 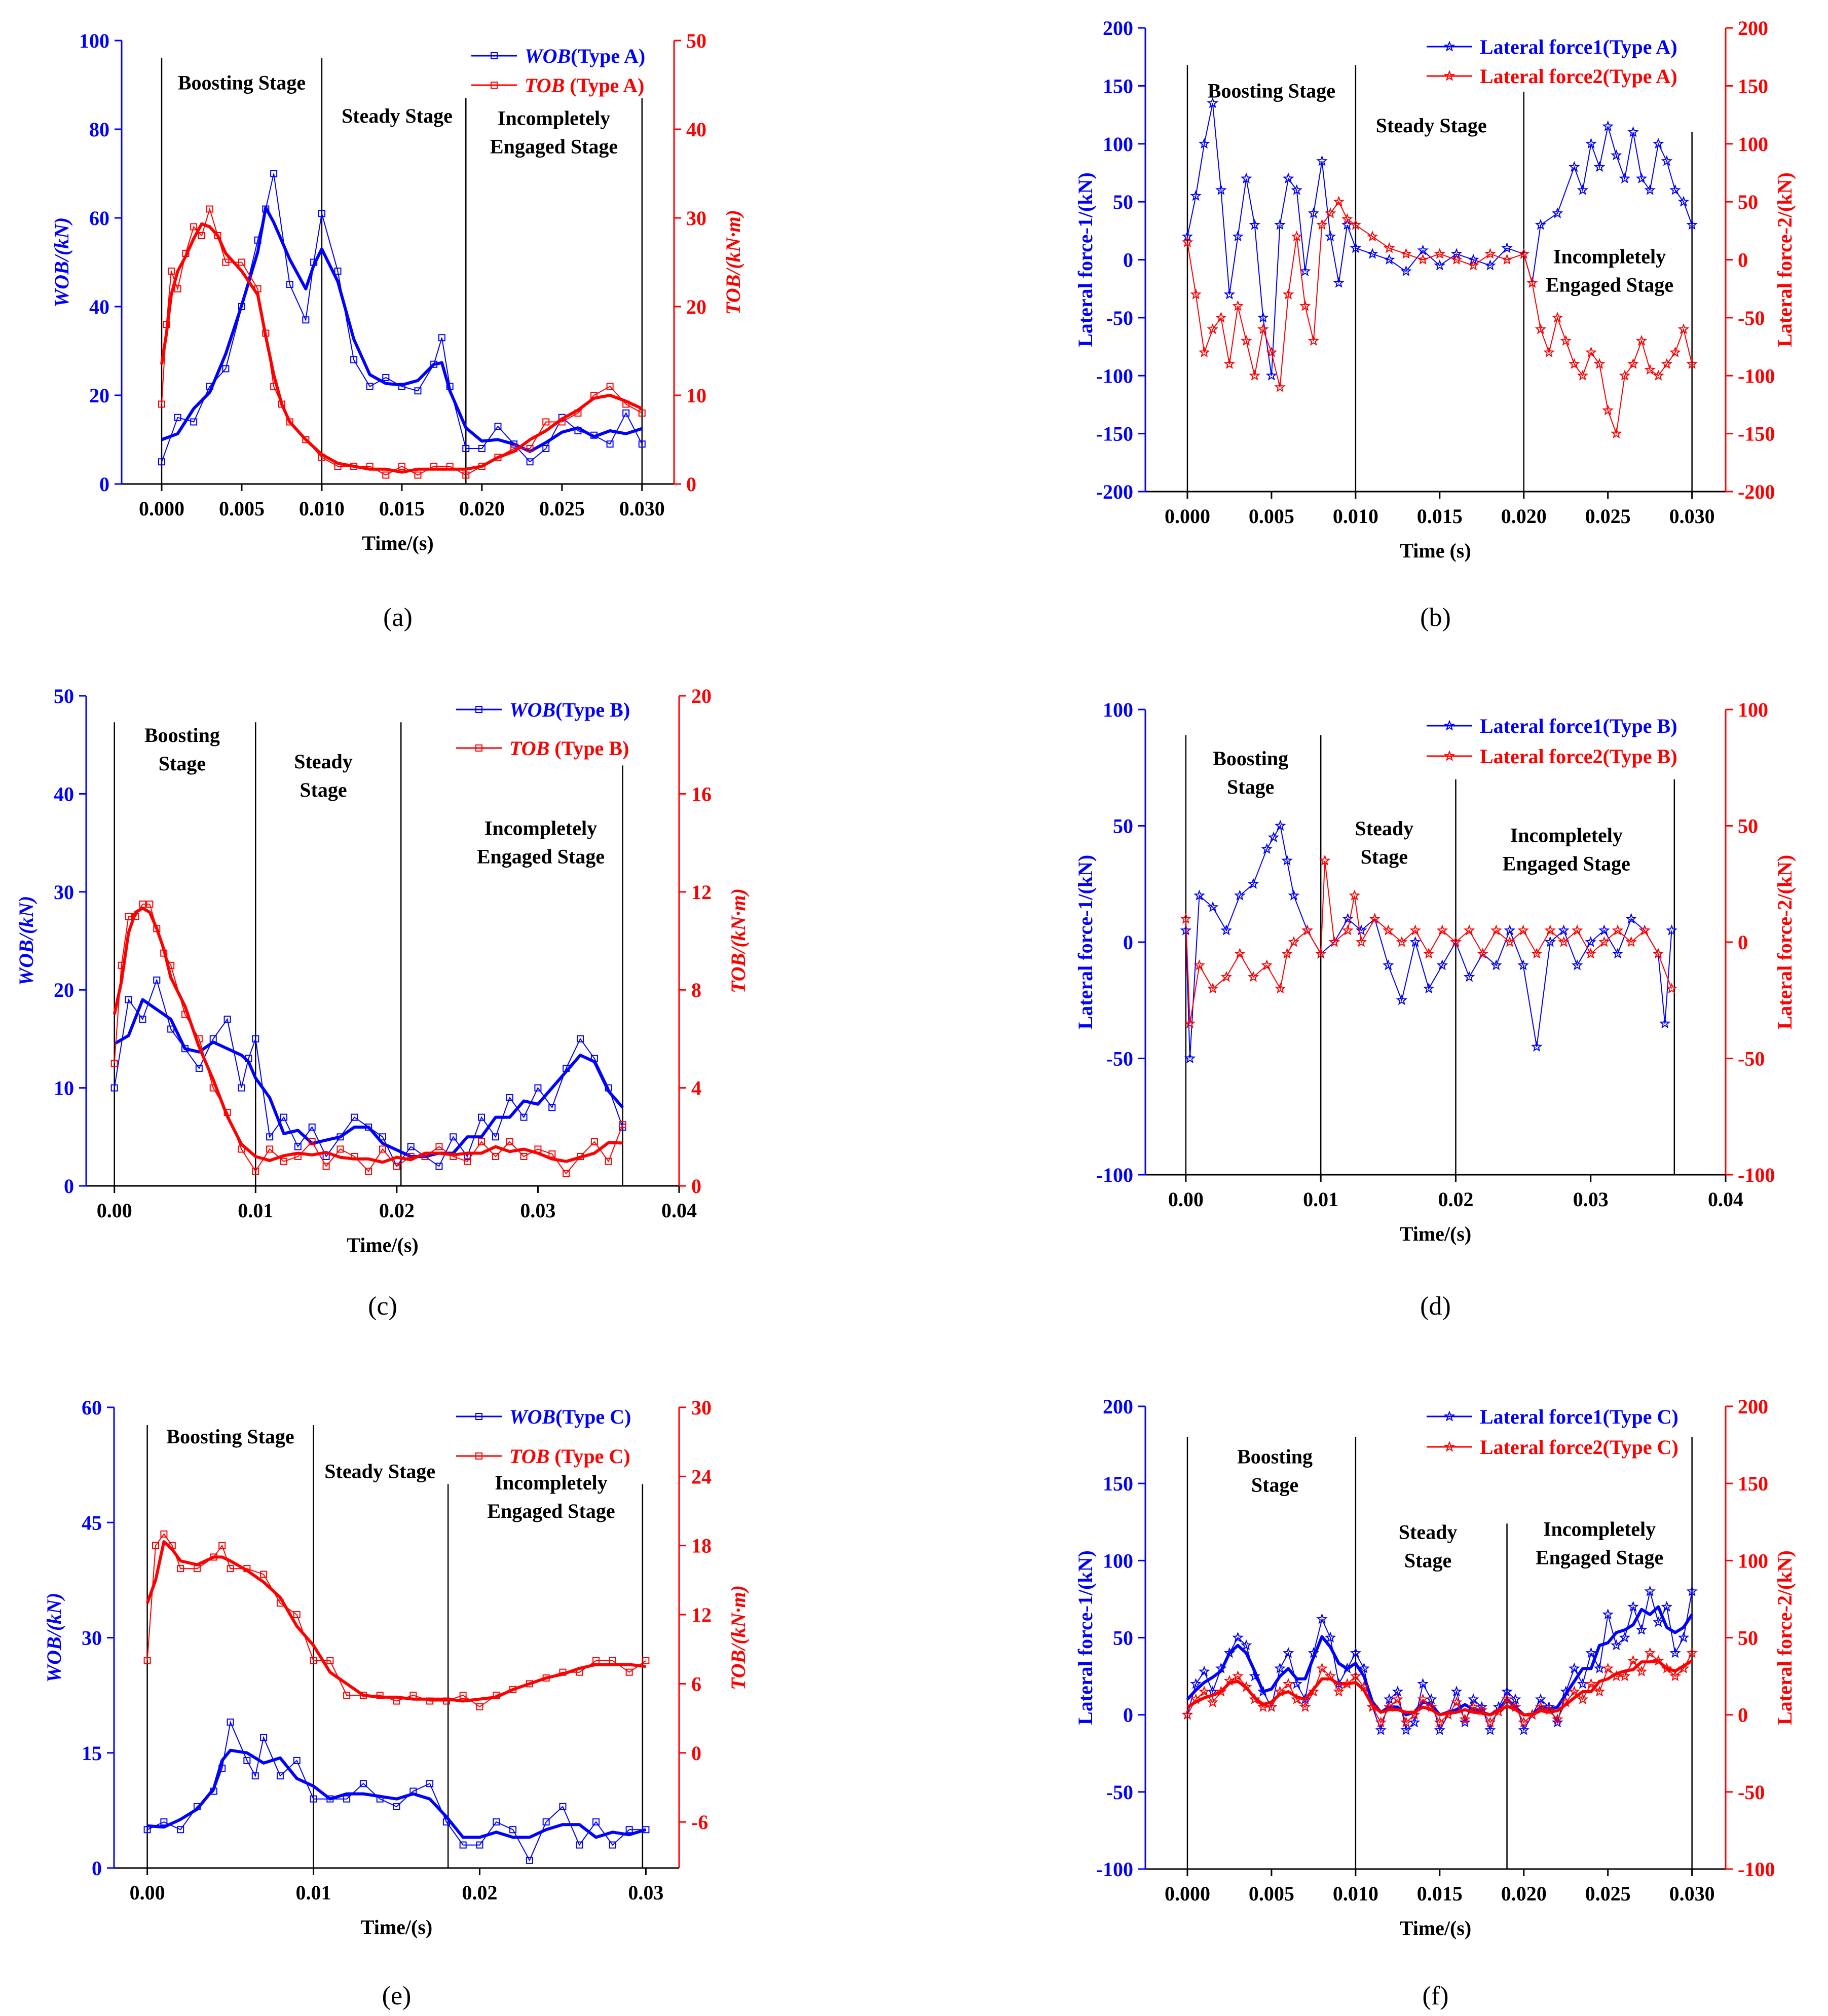 I want to click on x-tick-label: 0.005, so click(x=1272, y=516).